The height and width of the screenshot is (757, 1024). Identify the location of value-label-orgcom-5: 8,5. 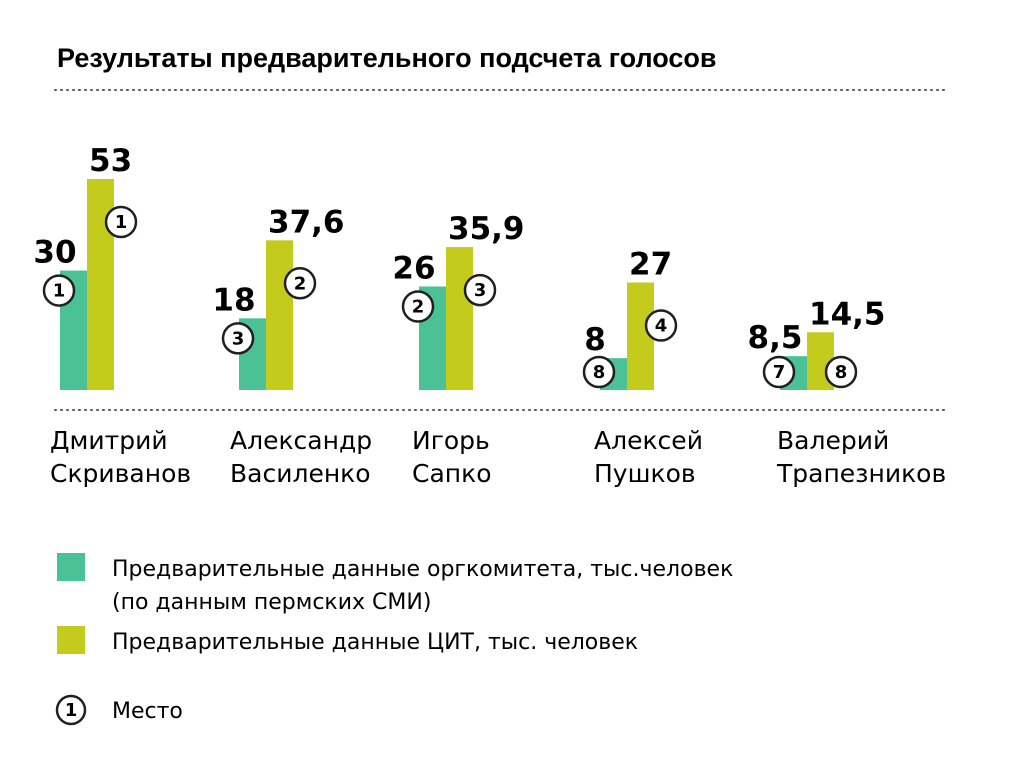
(775, 338).